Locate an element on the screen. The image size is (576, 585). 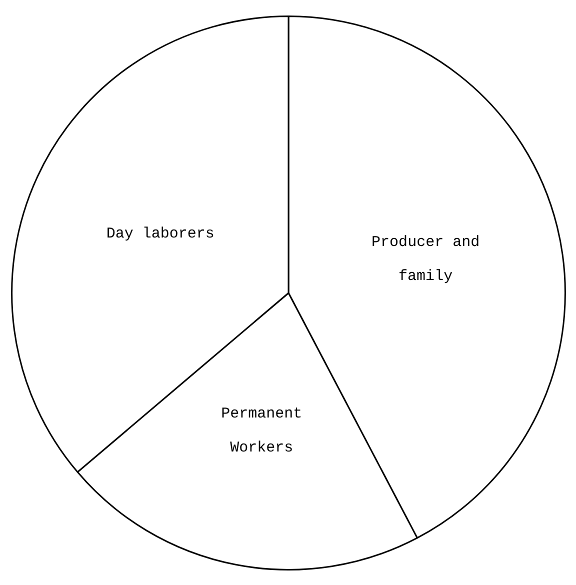
slice-label: Day laborers is located at coordinates (160, 233).